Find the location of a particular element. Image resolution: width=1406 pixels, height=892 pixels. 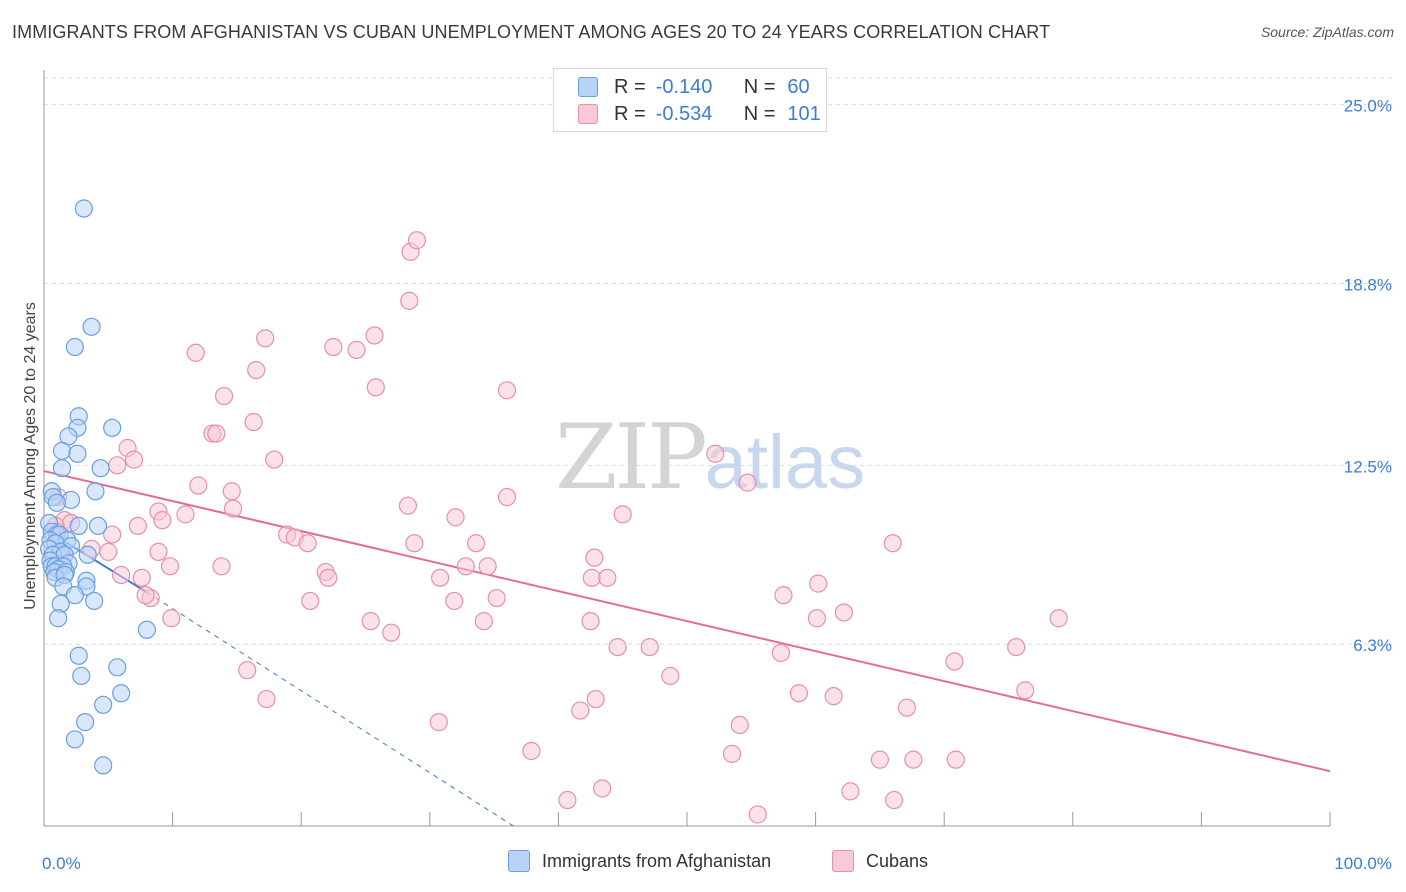

trendline-afghanistan-extension is located at coordinates (330, 709).